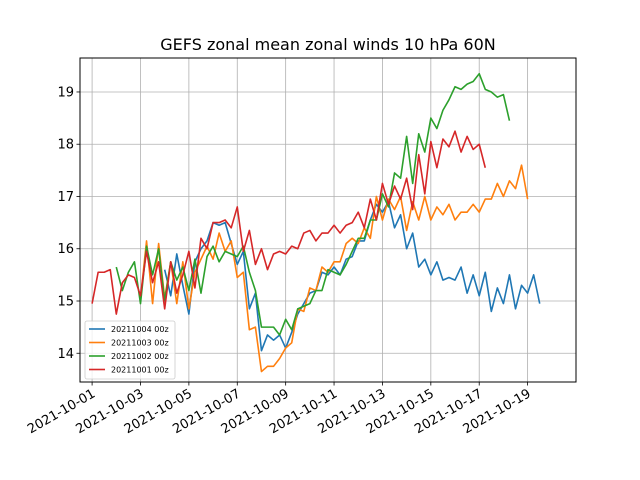  I want to click on y-tick-label: 16, so click(65, 249).